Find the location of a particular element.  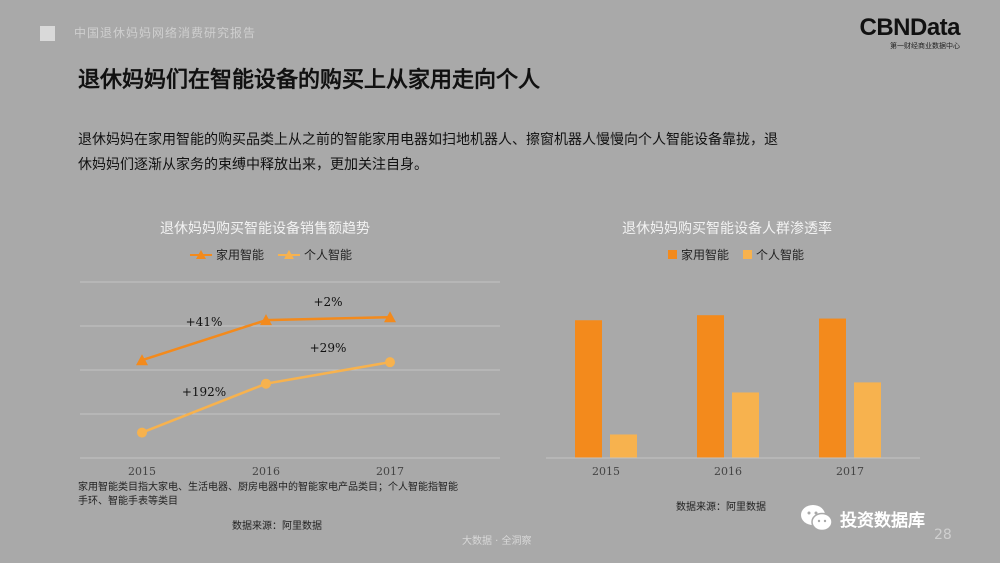

note-line-2: 手环、智能手表等类目 is located at coordinates (128, 501).